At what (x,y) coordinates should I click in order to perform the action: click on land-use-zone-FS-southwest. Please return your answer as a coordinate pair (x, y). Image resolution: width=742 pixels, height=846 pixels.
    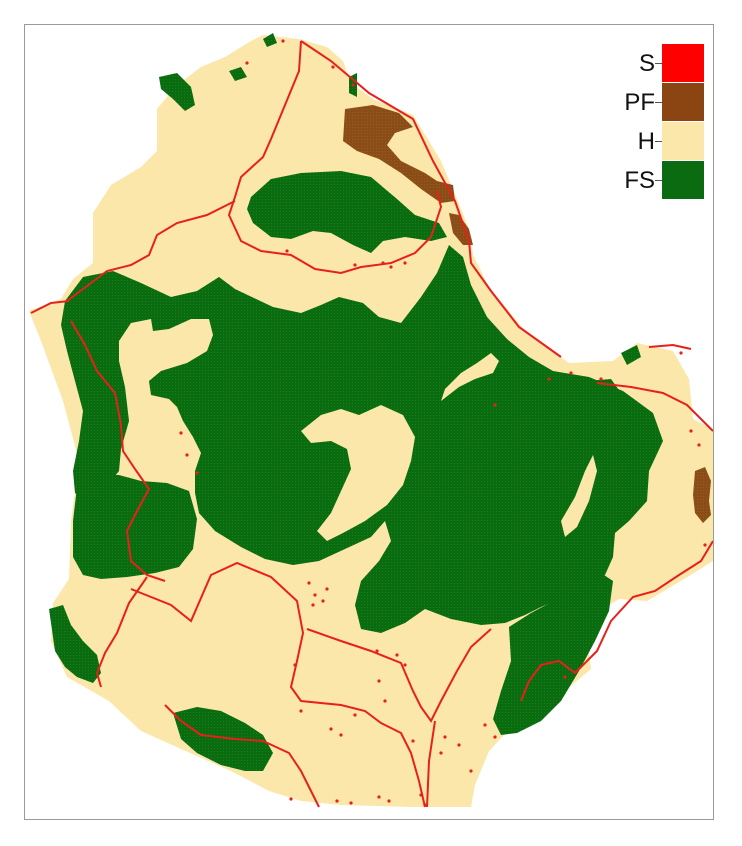
    Looking at the image, I should click on (75, 644).